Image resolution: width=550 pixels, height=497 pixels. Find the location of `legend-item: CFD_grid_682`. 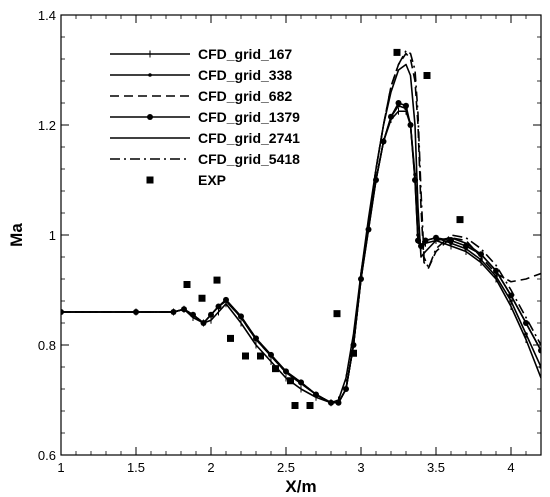

legend-item: CFD_grid_682 is located at coordinates (201, 96).